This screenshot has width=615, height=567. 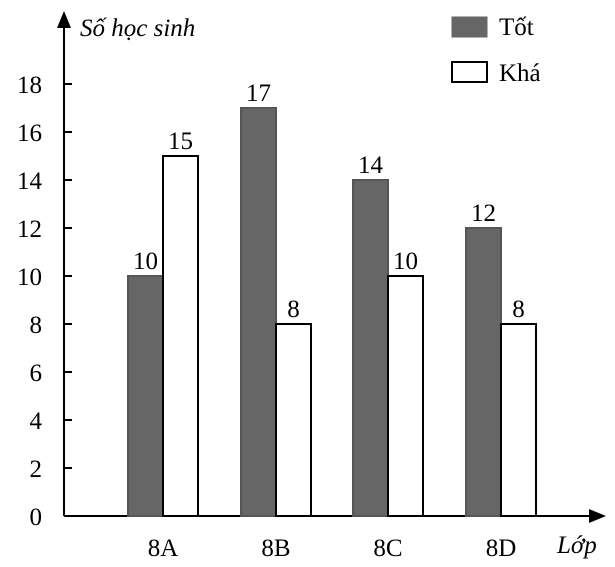 I want to click on x-tick-label: 8A, so click(x=163, y=548).